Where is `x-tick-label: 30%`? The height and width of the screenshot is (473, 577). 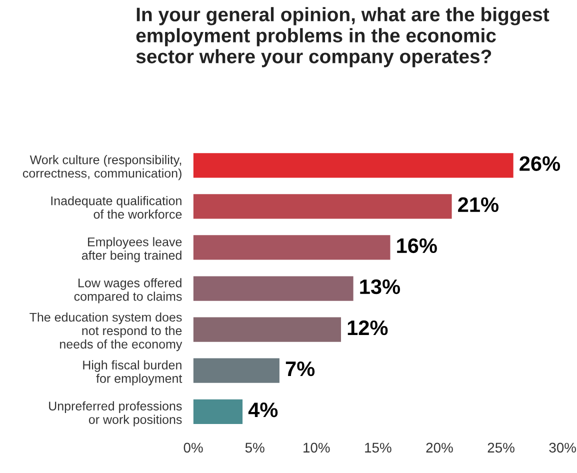 x-tick-label: 30% is located at coordinates (562, 447).